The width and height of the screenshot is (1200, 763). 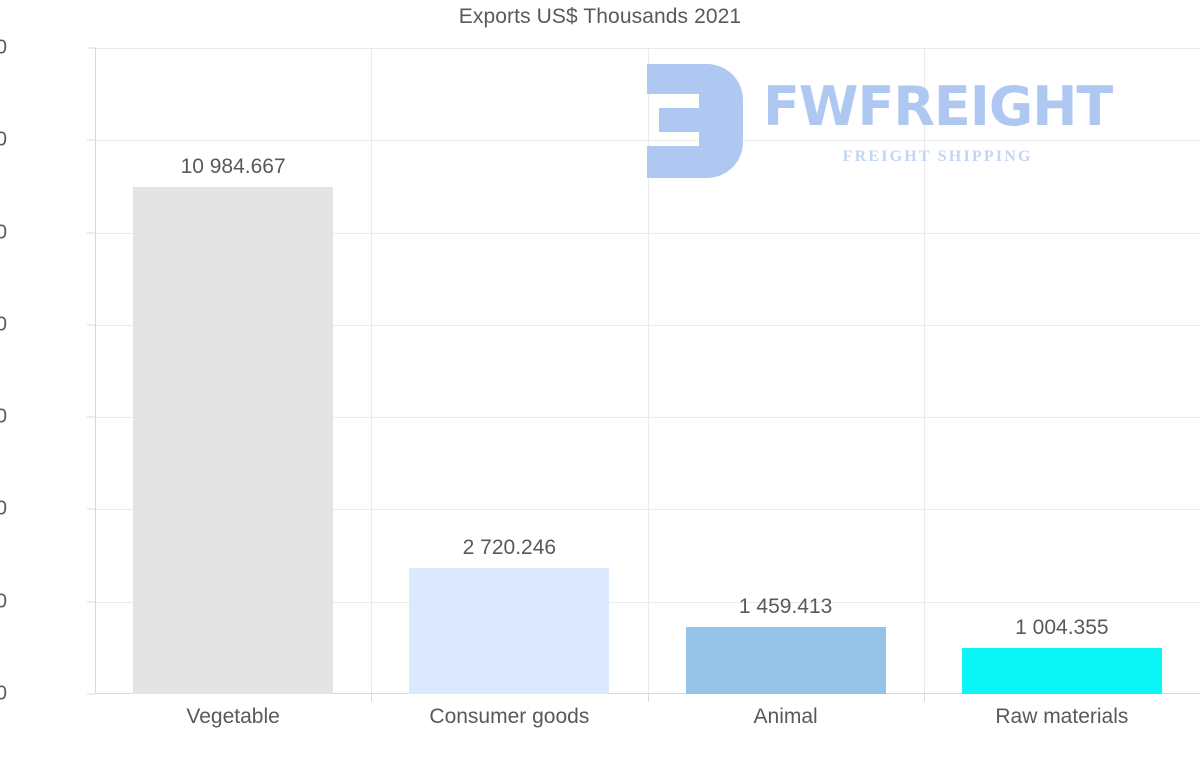 What do you see at coordinates (233, 167) in the screenshot?
I see `bar-value-label: 10 984.667` at bounding box center [233, 167].